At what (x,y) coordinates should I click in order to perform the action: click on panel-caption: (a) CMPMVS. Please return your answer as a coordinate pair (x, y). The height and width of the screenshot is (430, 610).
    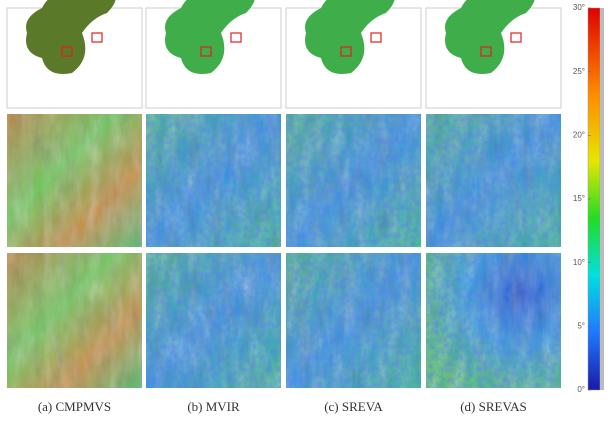
    Looking at the image, I should click on (74, 406).